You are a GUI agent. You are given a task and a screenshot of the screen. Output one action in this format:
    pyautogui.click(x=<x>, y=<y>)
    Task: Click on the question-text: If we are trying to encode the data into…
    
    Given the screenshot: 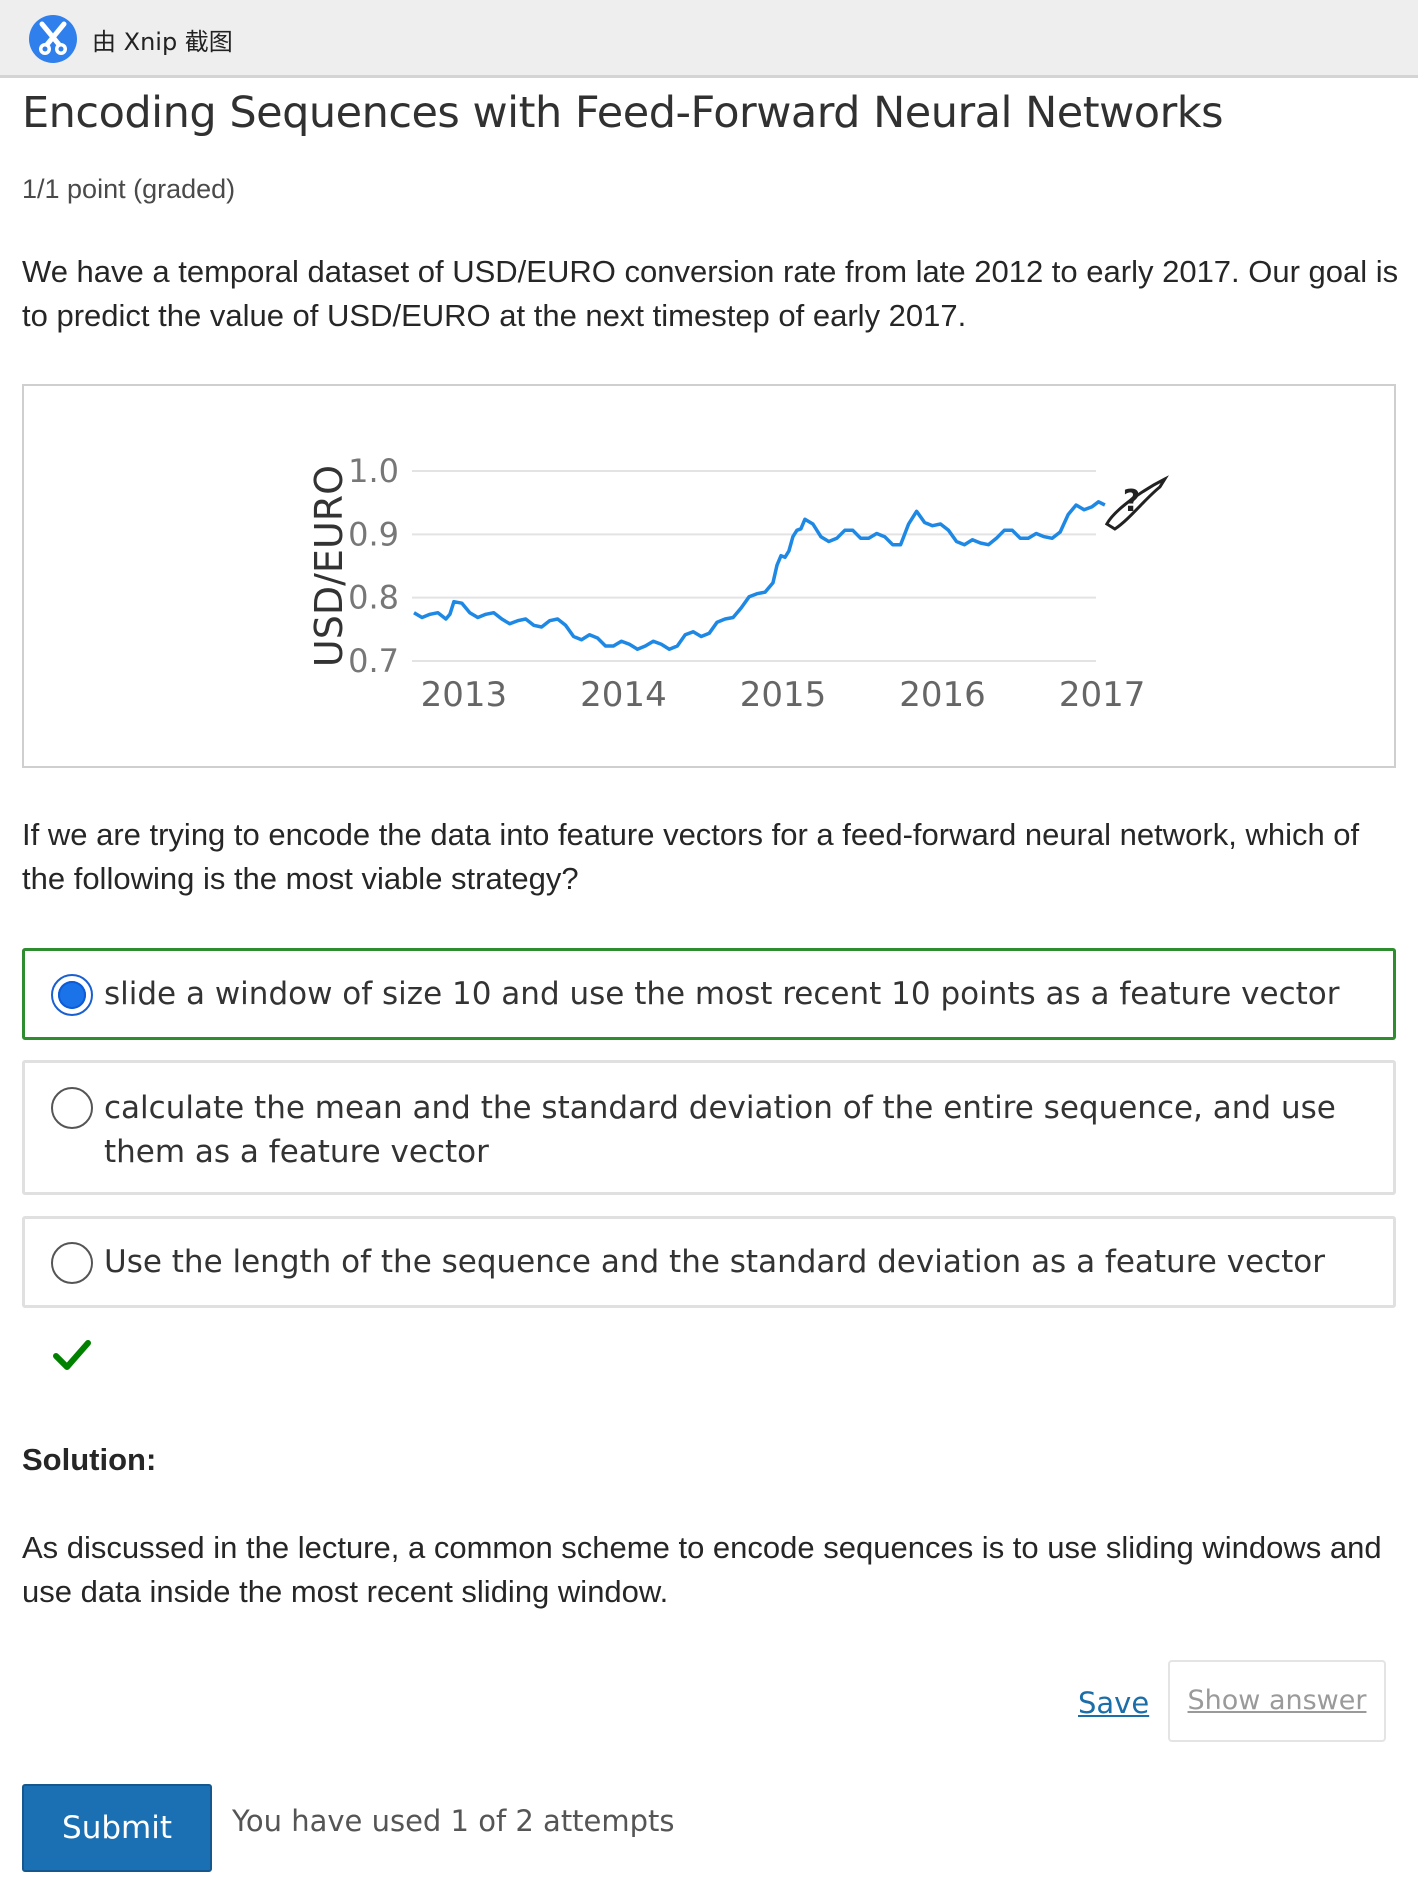 What is the action you would take?
    pyautogui.click(x=691, y=856)
    